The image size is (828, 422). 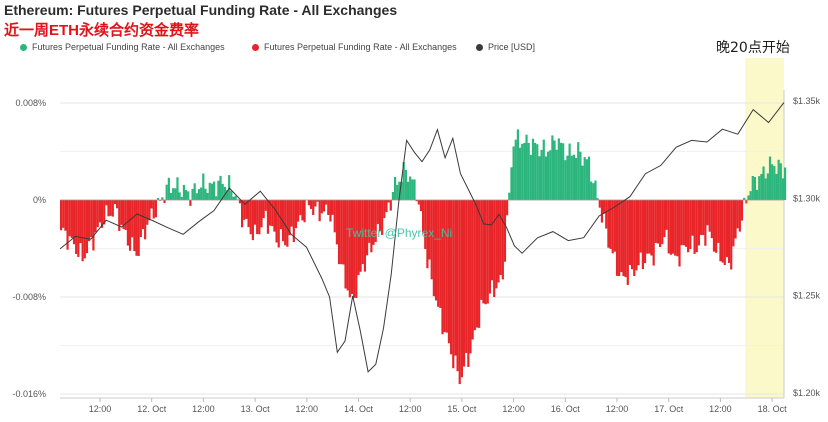 I want to click on y-right-tick-label: $1.25k, so click(x=807, y=296).